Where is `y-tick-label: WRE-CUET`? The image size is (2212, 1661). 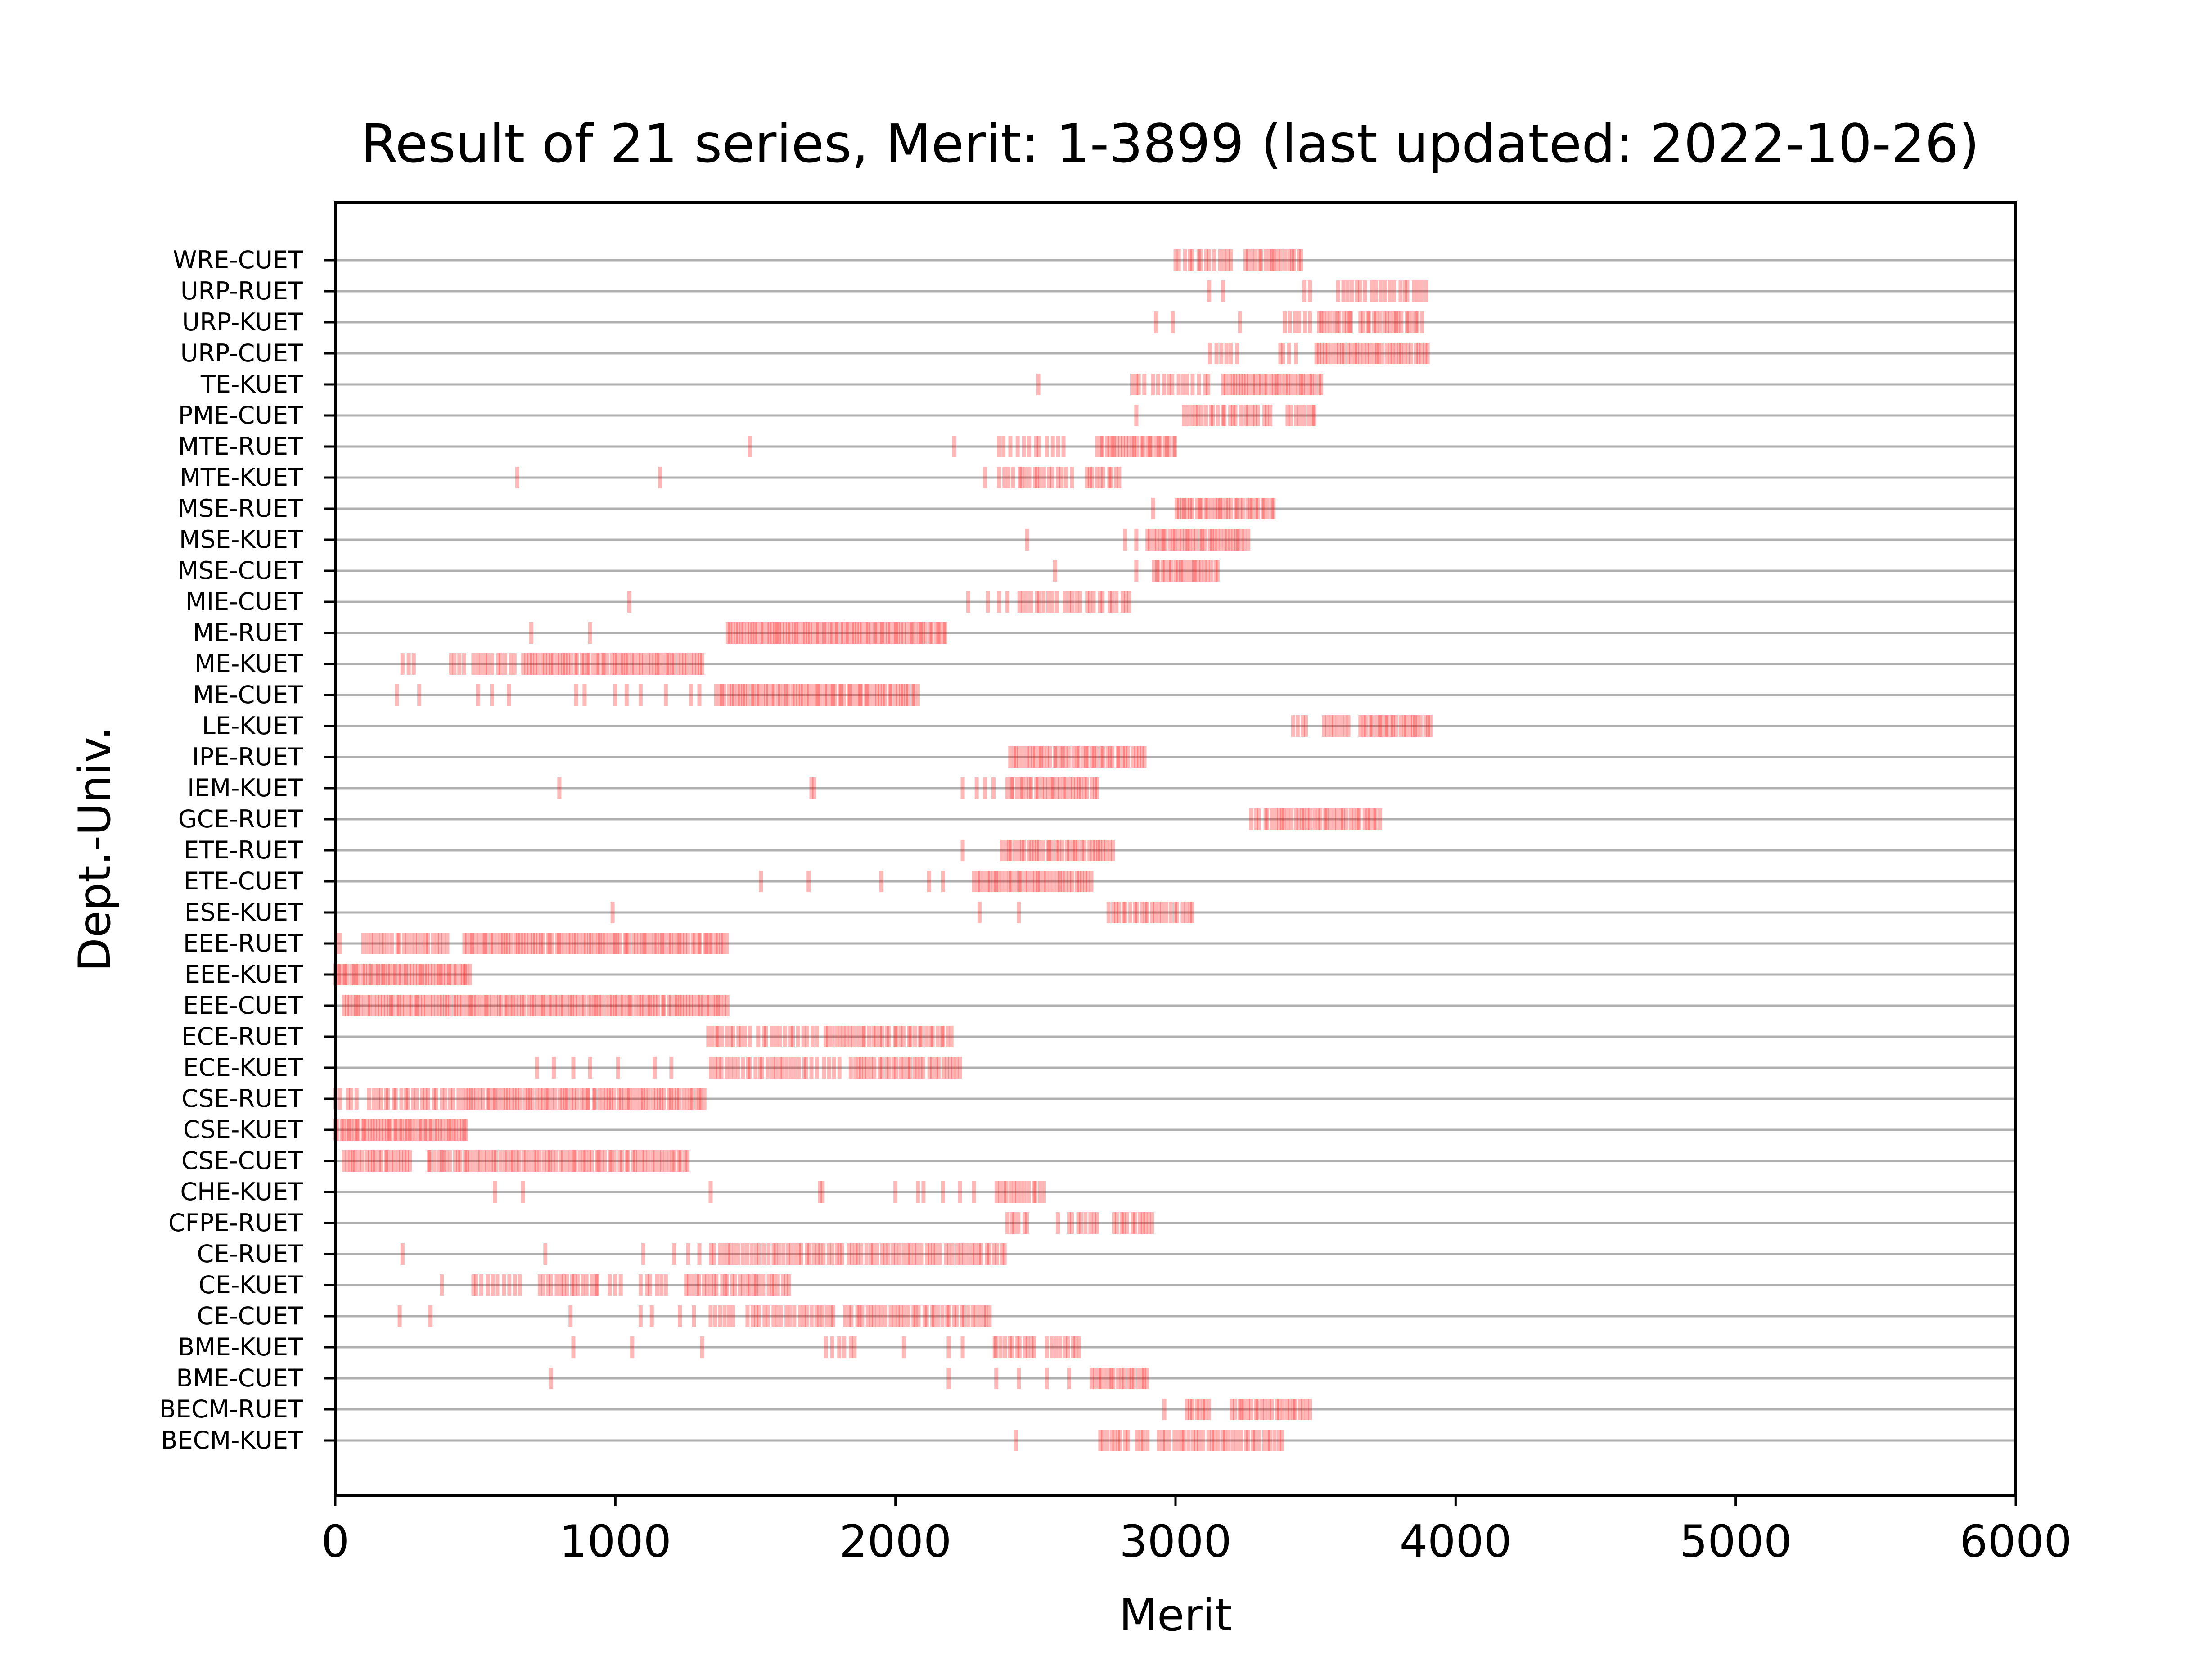 y-tick-label: WRE-CUET is located at coordinates (238, 260).